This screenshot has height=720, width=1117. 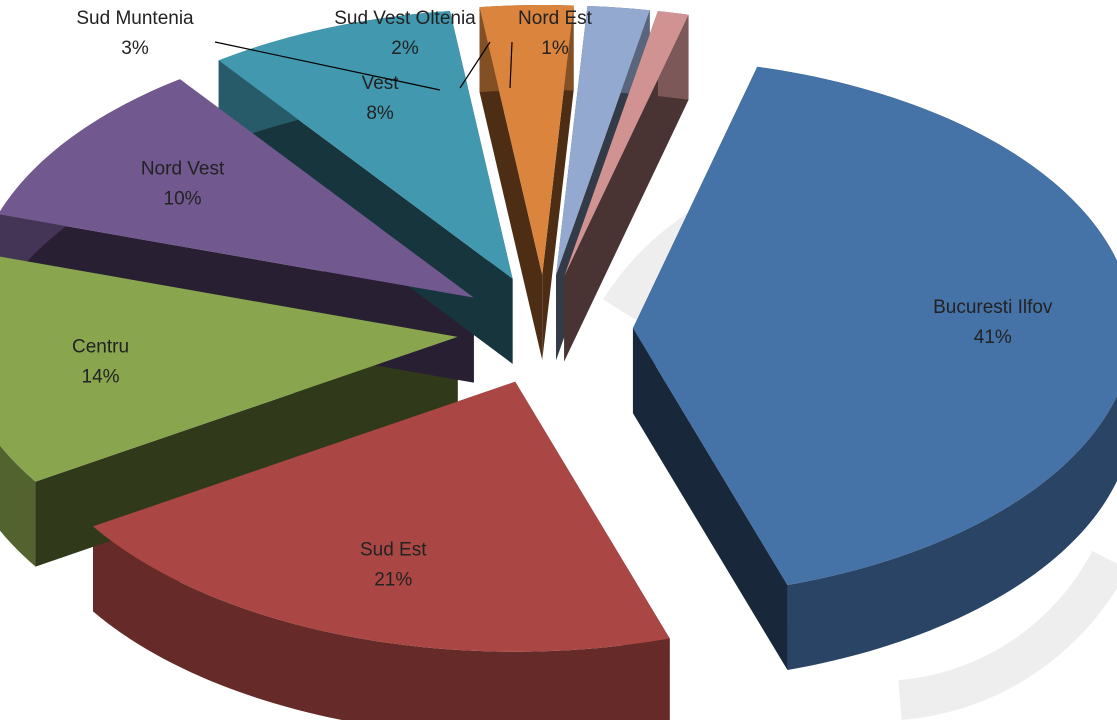 I want to click on slice-label: Bucuresti Ilfov, so click(x=993, y=307).